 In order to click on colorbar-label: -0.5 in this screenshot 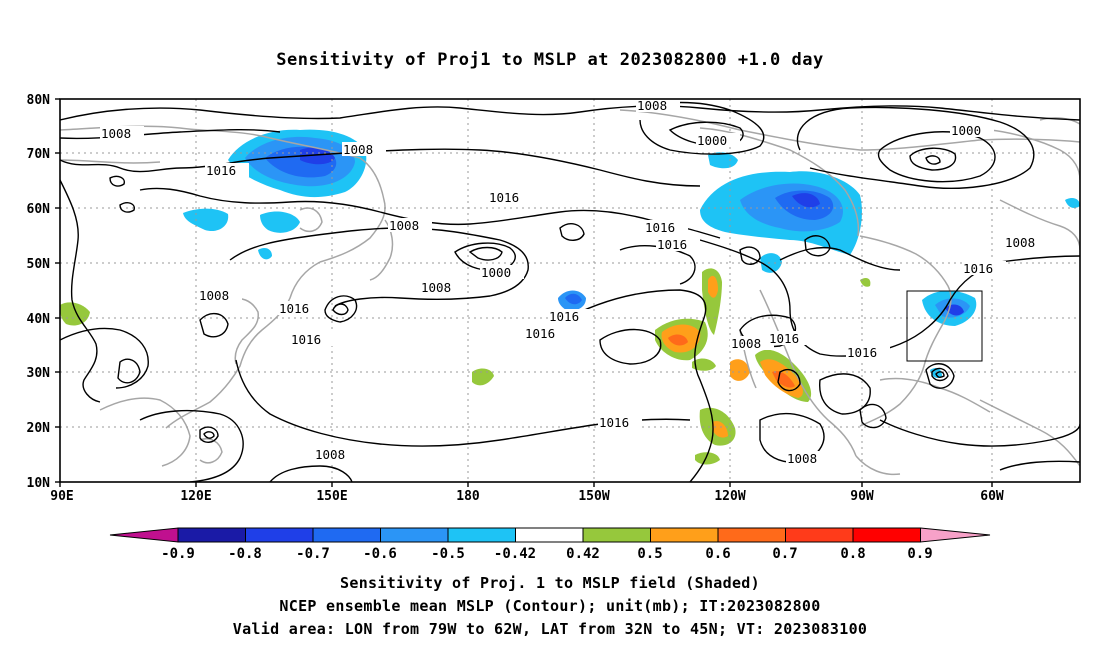, I will do `click(448, 554)`.